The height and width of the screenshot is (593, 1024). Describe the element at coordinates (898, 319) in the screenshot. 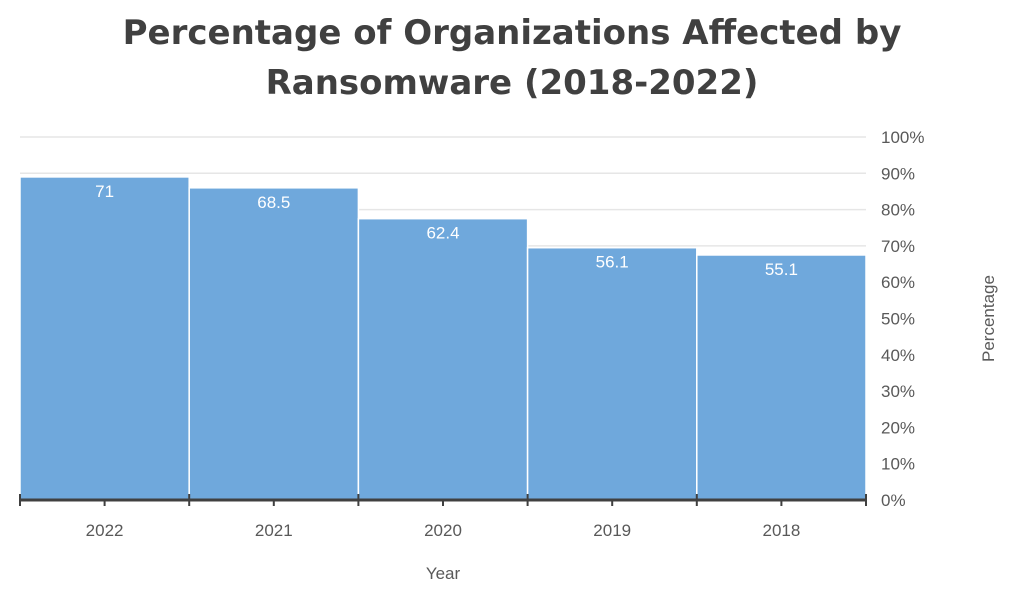

I see `y-tick-label: 50%` at that location.